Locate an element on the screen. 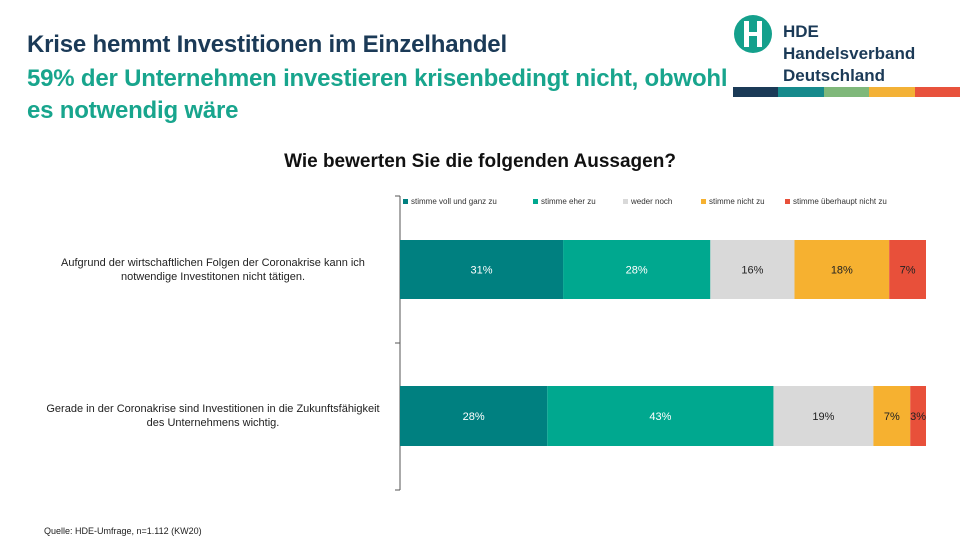 Image resolution: width=960 pixels, height=540 pixels. data-label-1-2: 28% is located at coordinates (637, 271).